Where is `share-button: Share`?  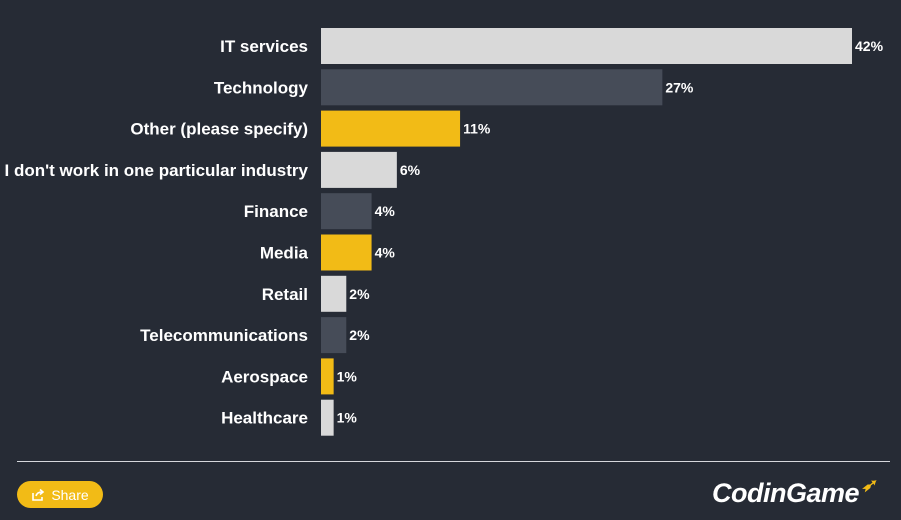
share-button: Share is located at coordinates (60, 494).